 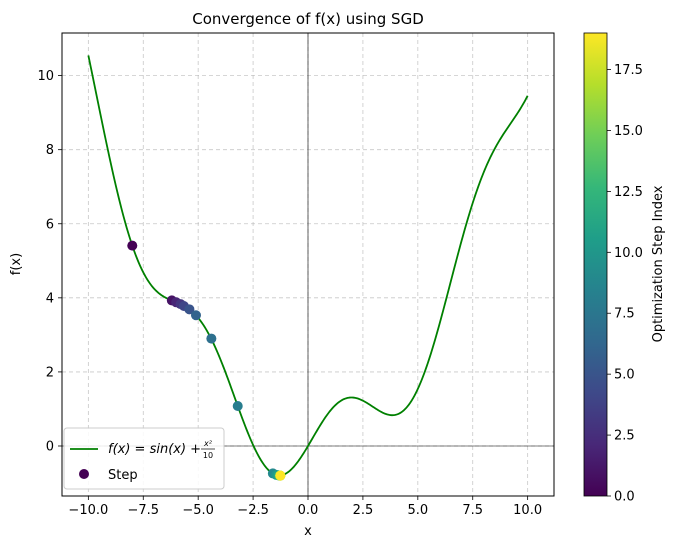 I want to click on colorbar-ticks: 0.0 2.5 5.0 7.5 10.0 12.5 15.0 17.5, so click(x=625, y=284).